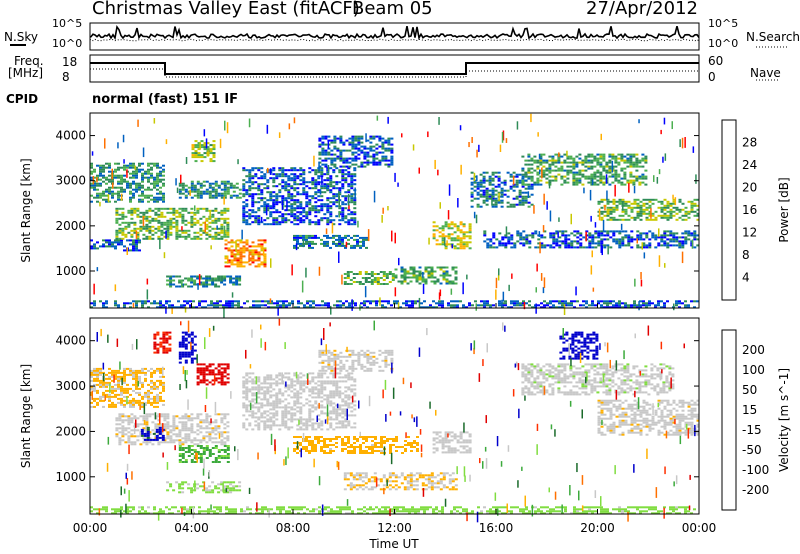 The image size is (800, 554). Describe the element at coordinates (22, 99) in the screenshot. I see `cpid-label: CPID` at that location.